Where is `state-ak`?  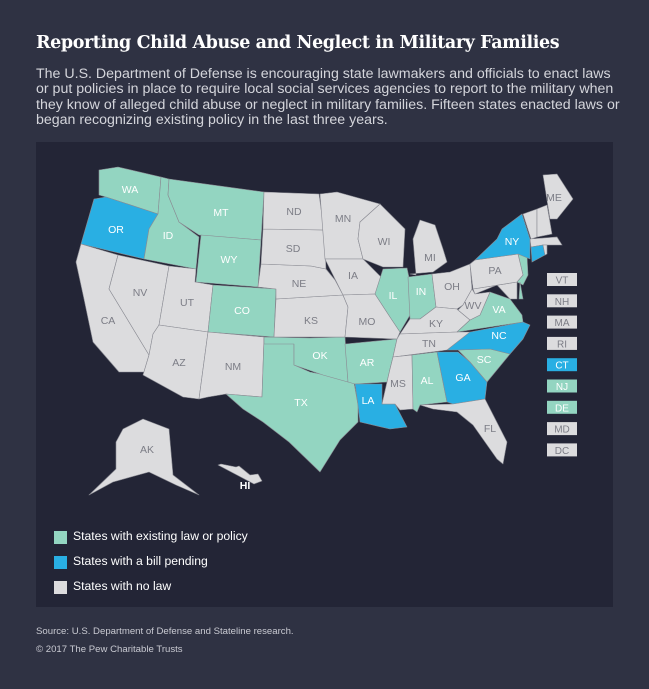 state-ak is located at coordinates (144, 457).